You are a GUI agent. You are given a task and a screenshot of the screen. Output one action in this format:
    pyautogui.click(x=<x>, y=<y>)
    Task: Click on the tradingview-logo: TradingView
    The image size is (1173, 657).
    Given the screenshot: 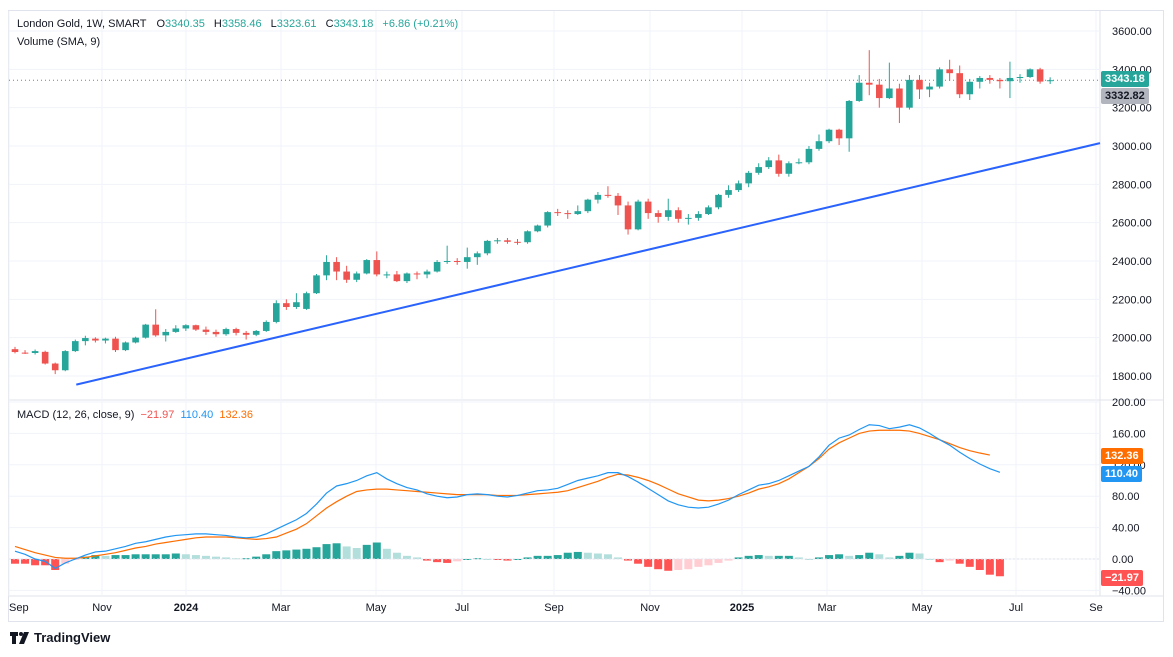 What is the action you would take?
    pyautogui.click(x=60, y=637)
    